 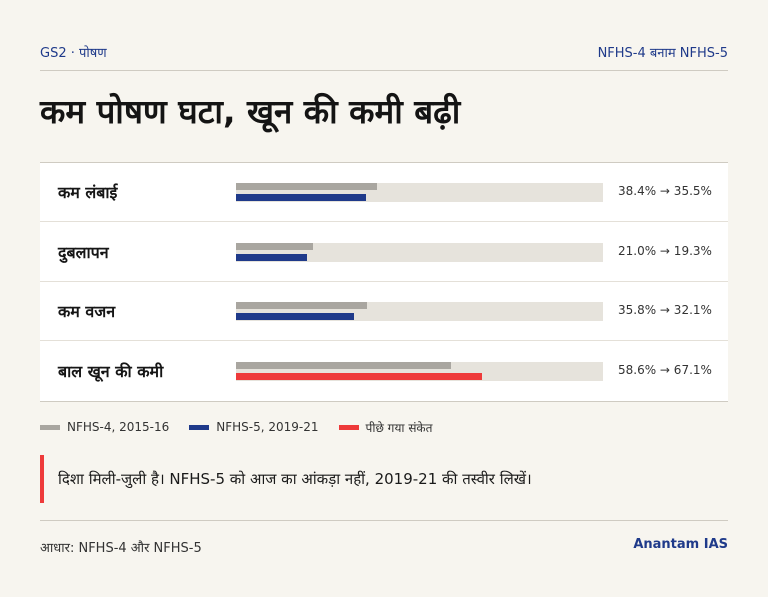 I want to click on category-label: बाल खून की कमी, so click(x=111, y=371).